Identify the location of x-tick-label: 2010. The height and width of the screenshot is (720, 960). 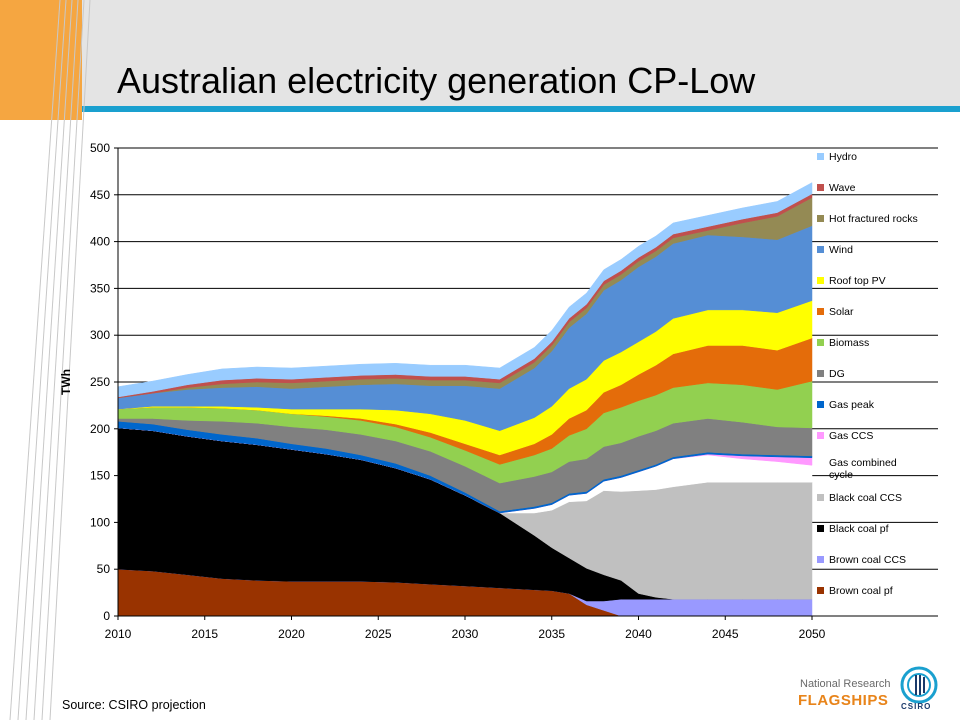
(118, 634).